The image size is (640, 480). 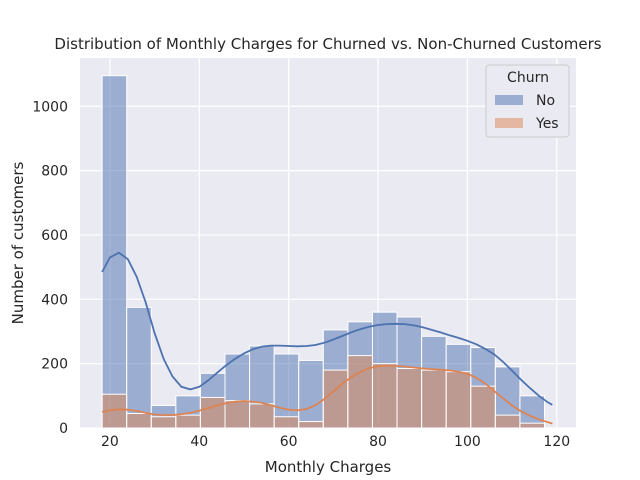 I want to click on y-tick-labels: 0 200 400 600 800 1000, so click(x=50, y=268).